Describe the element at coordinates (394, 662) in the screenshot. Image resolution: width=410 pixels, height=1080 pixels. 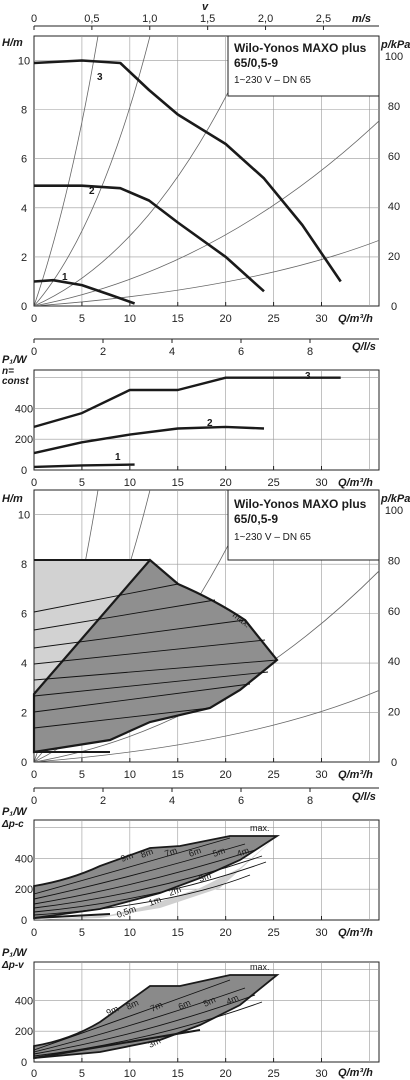
I see `panel-3-y2-tick-label: 40` at that location.